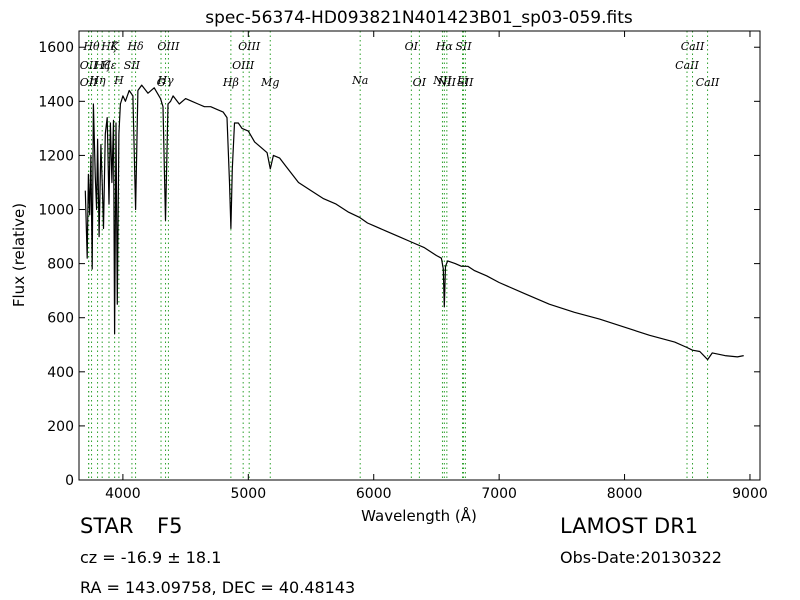  I want to click on line-label: NII, so click(447, 82).